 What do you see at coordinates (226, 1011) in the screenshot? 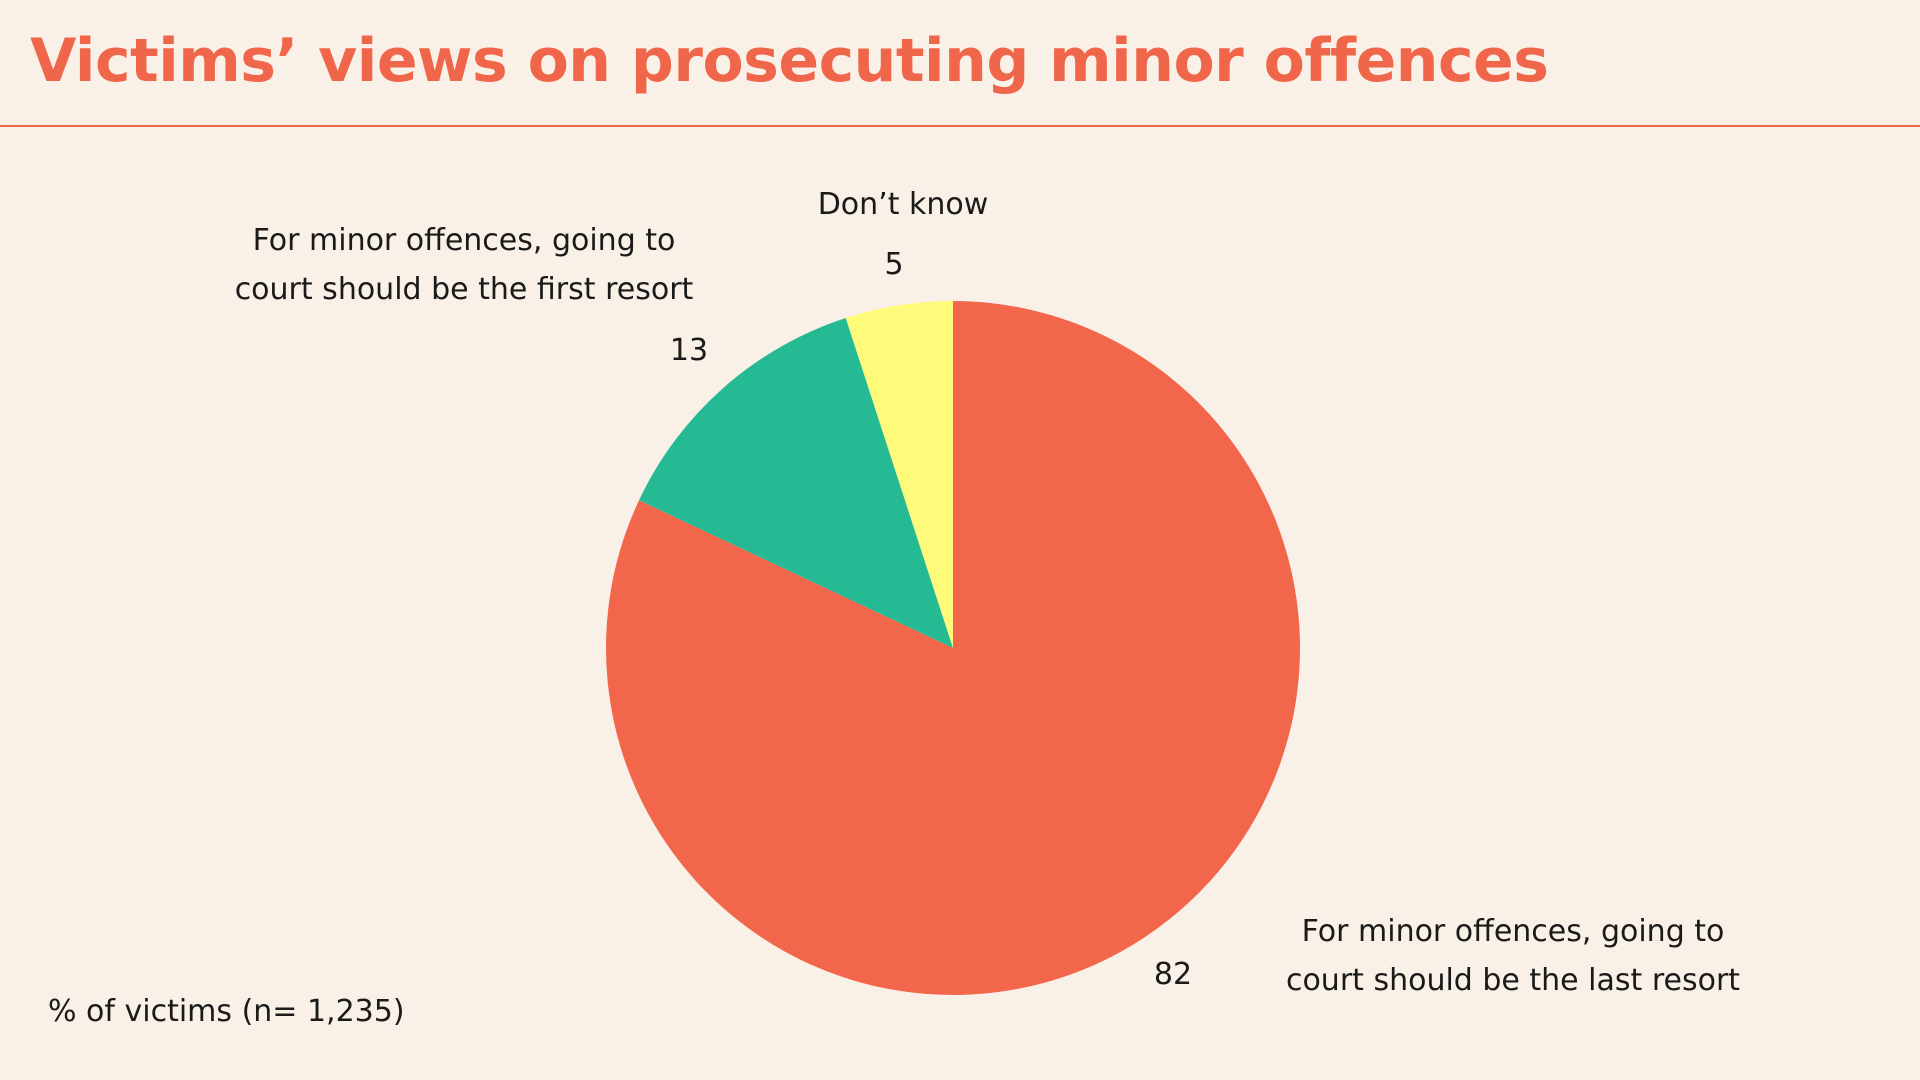
I see `chart-footnote: % of victims (n= 1,235)` at bounding box center [226, 1011].